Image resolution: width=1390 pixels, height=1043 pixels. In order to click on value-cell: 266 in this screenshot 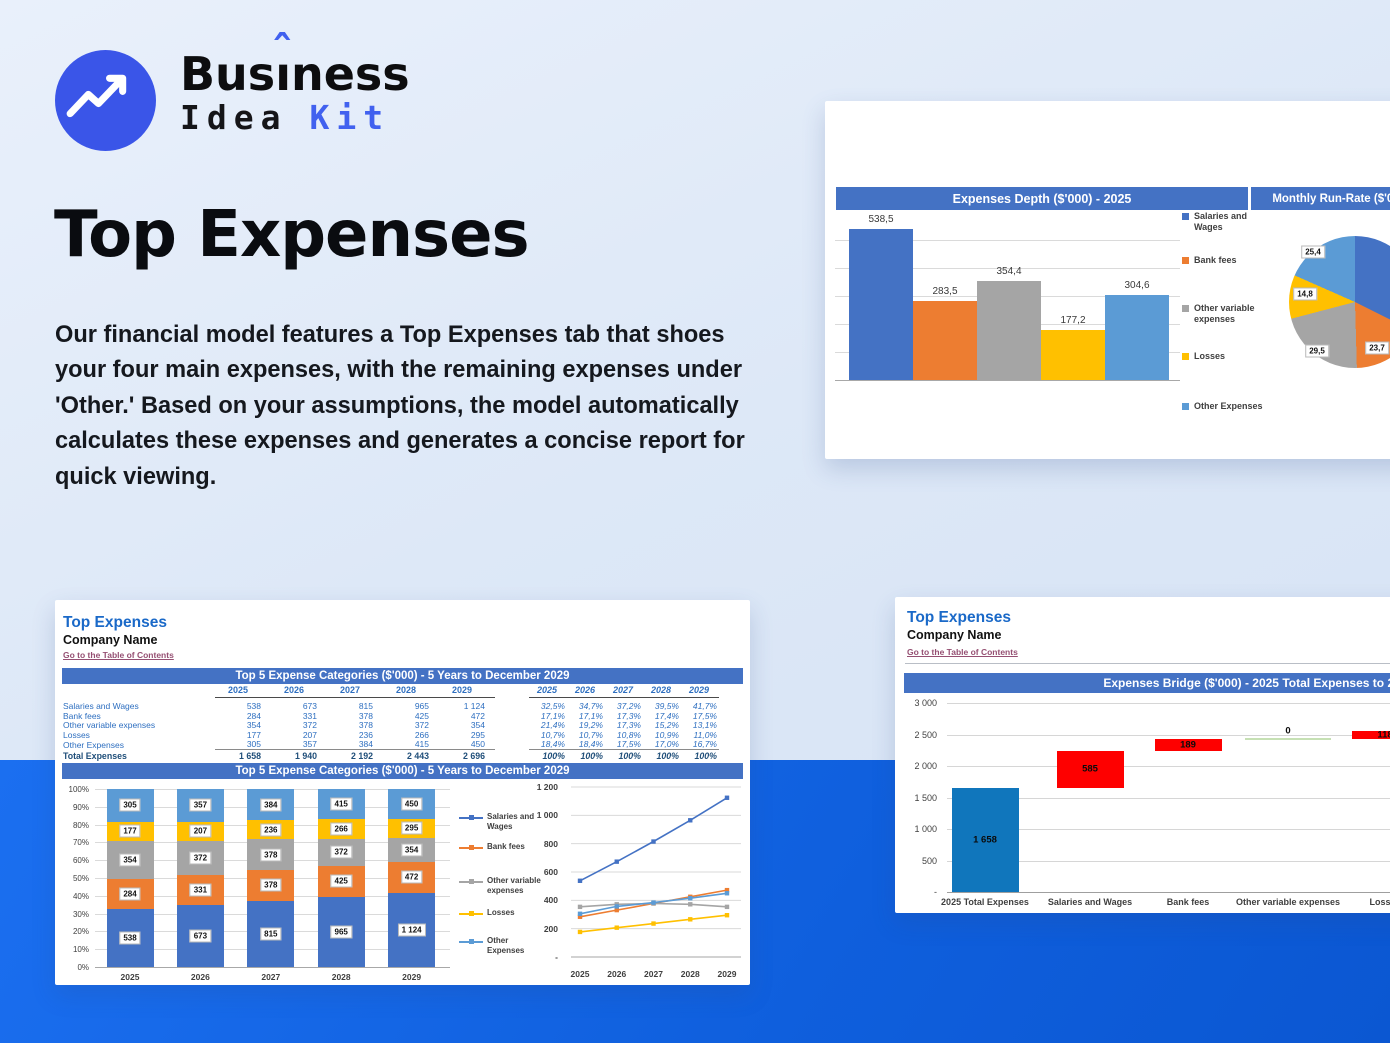, I will do `click(421, 734)`.